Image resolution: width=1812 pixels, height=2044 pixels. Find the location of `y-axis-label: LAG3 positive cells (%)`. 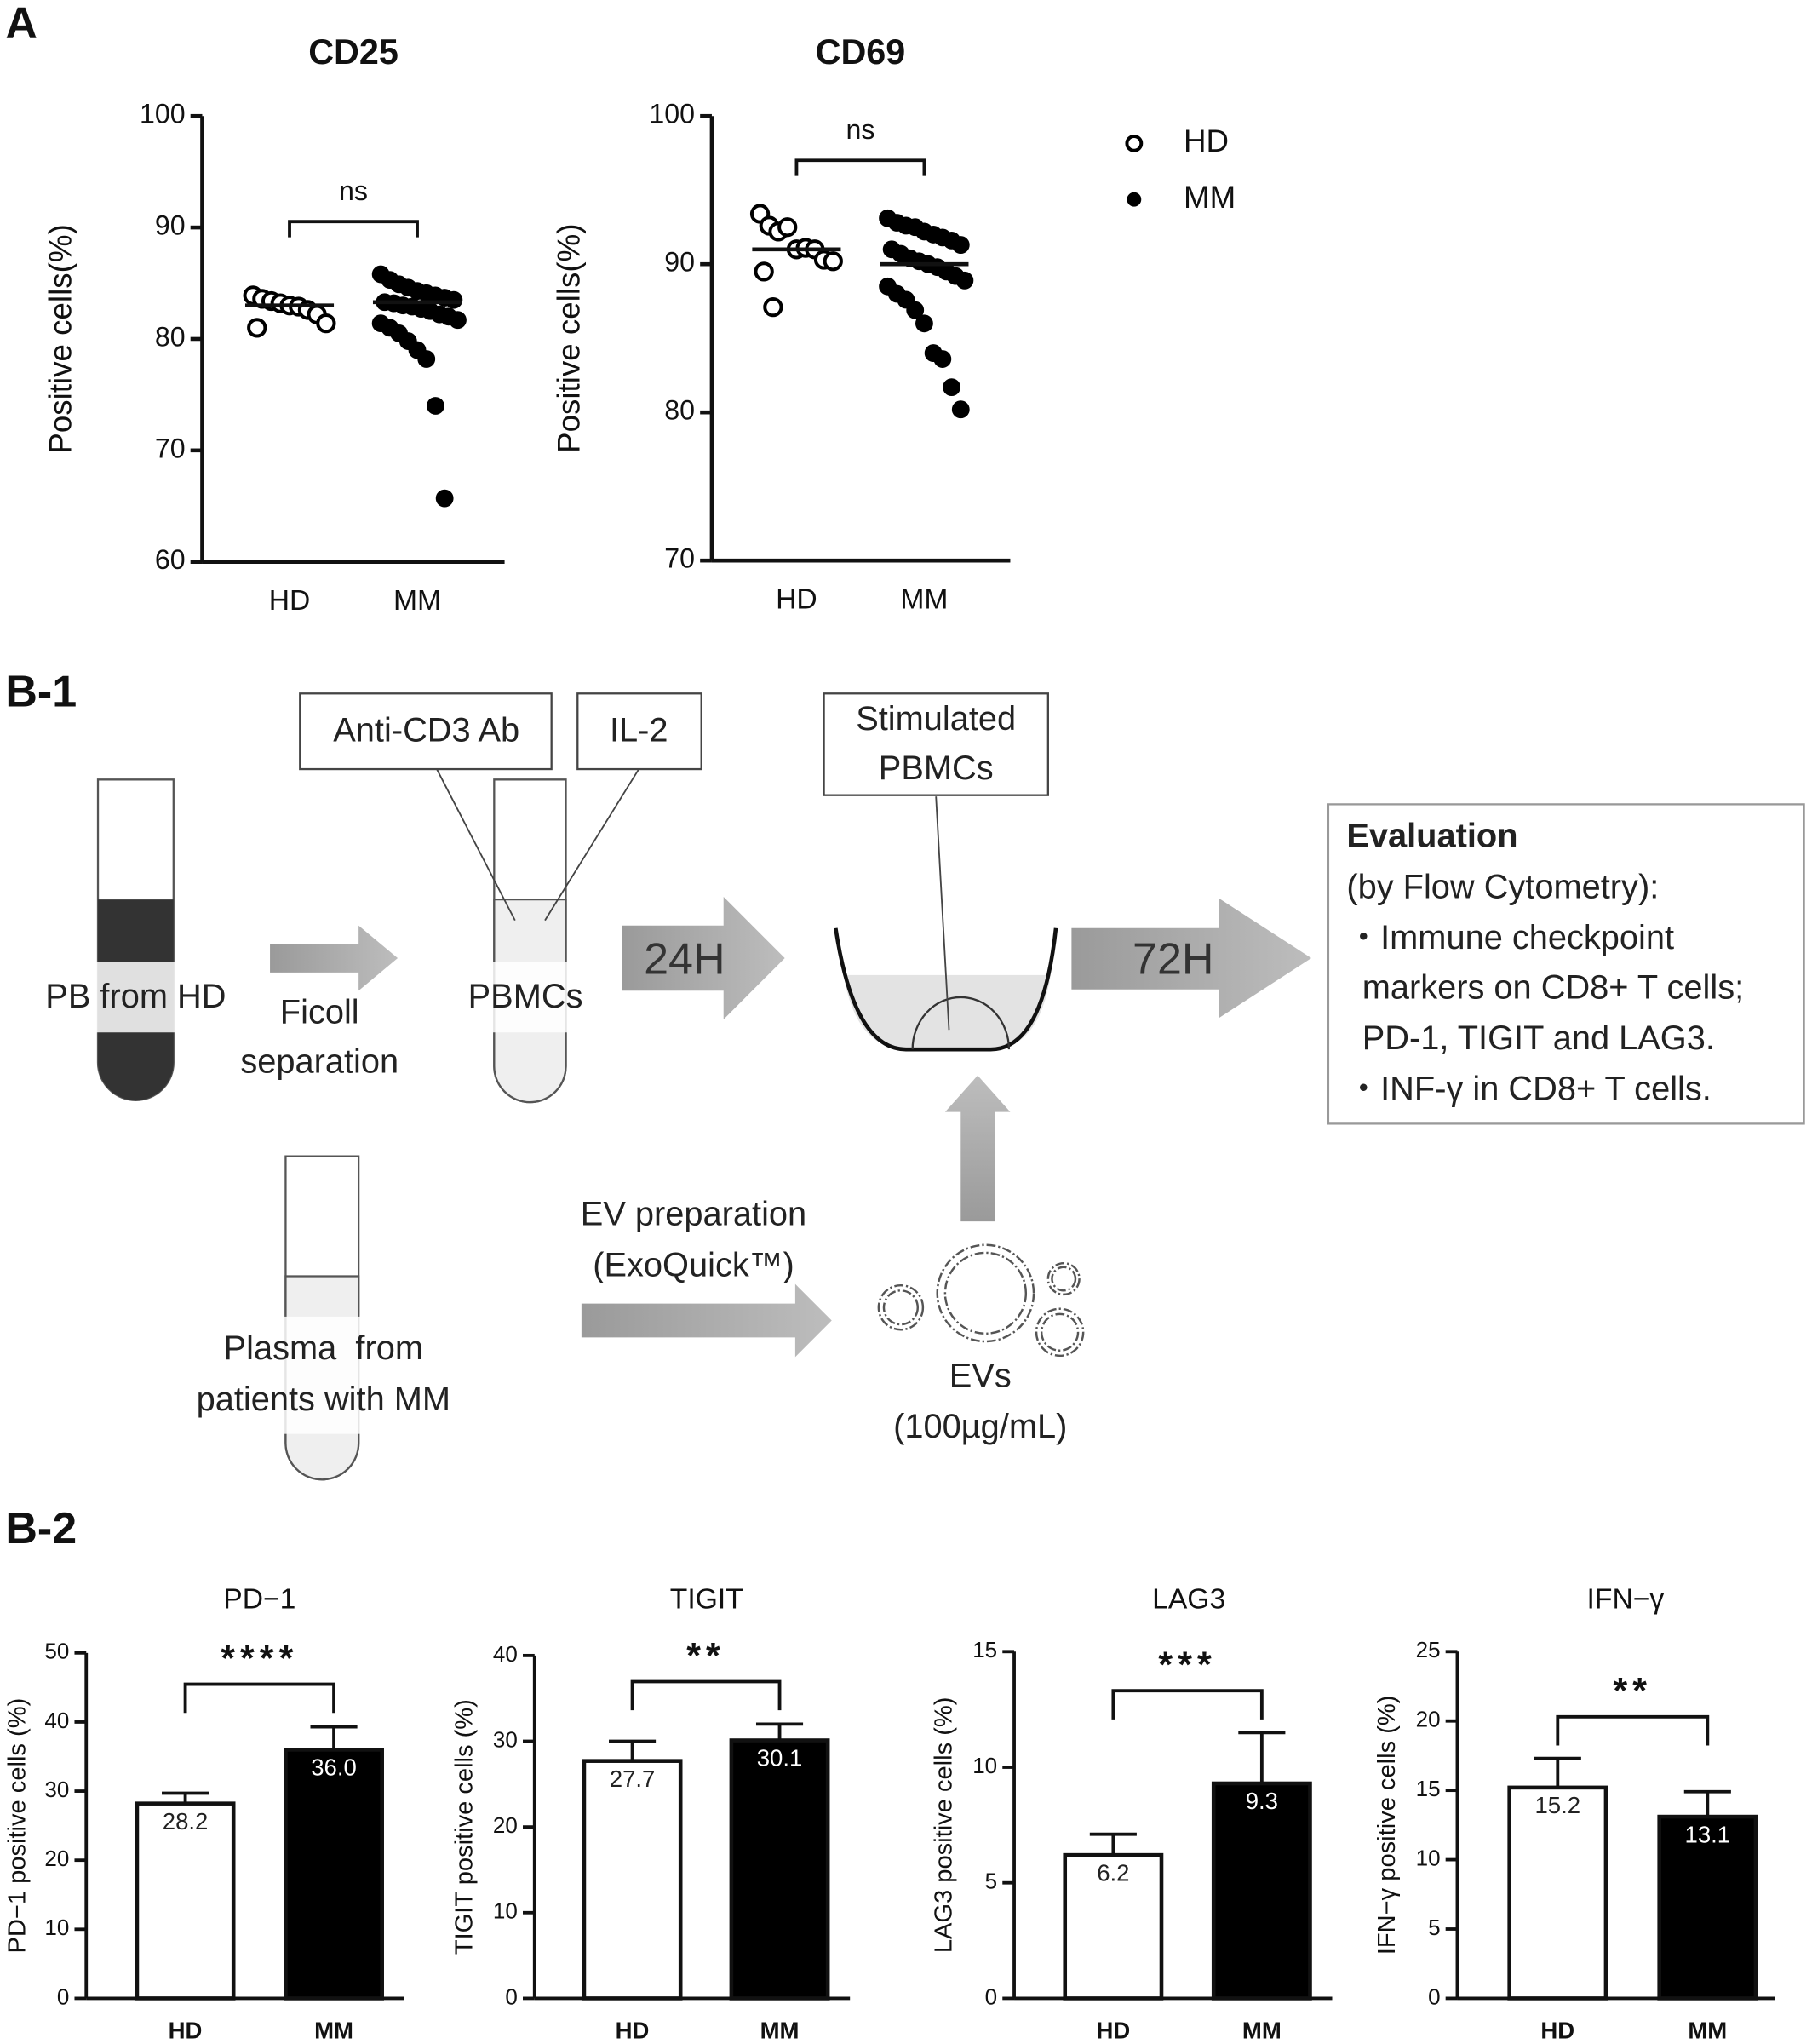

y-axis-label: LAG3 positive cells (%) is located at coordinates (944, 1825).